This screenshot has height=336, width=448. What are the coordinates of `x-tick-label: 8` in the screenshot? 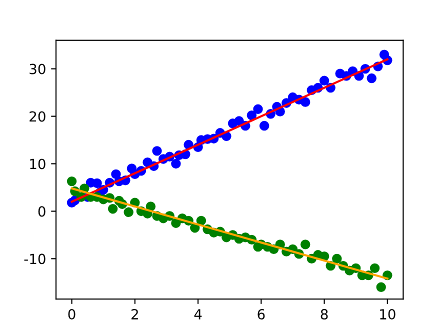 It's located at (324, 314).